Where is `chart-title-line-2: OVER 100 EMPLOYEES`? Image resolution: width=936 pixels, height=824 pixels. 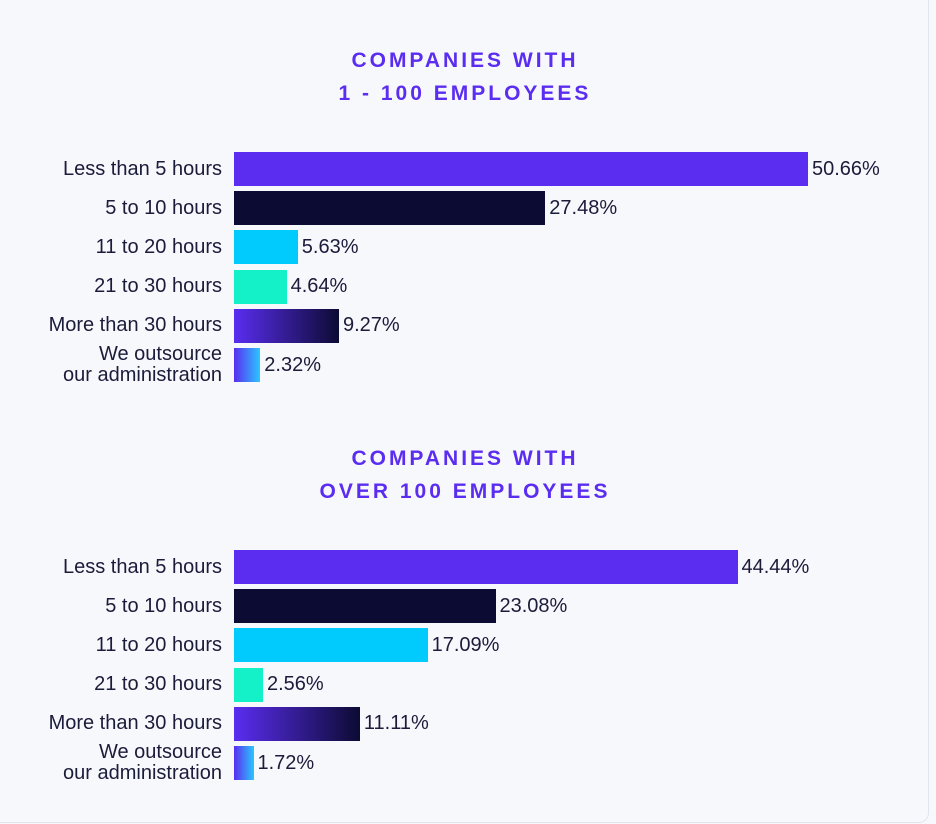 chart-title-line-2: OVER 100 EMPLOYEES is located at coordinates (465, 491).